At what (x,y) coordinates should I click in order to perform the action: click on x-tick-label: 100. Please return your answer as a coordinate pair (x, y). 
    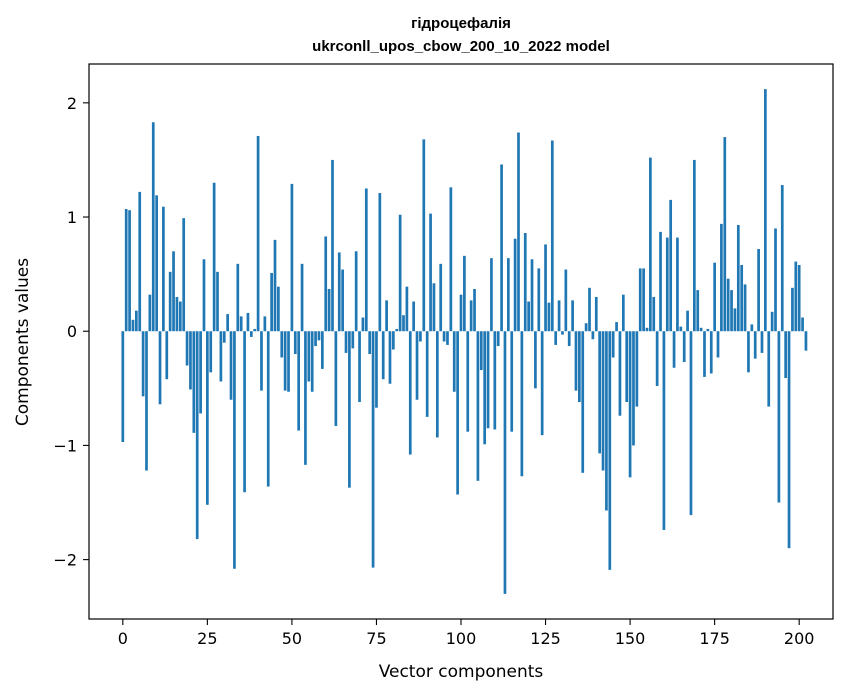
    Looking at the image, I should click on (461, 638).